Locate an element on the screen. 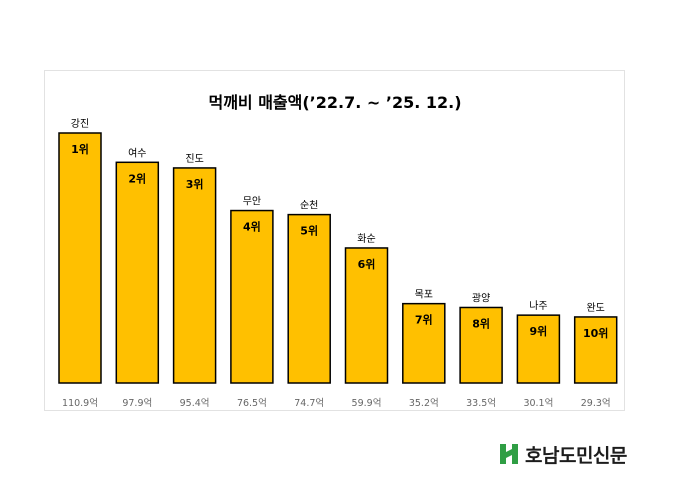 This screenshot has height=481, width=680. brand-name: 호남도민신문 is located at coordinates (576, 455).